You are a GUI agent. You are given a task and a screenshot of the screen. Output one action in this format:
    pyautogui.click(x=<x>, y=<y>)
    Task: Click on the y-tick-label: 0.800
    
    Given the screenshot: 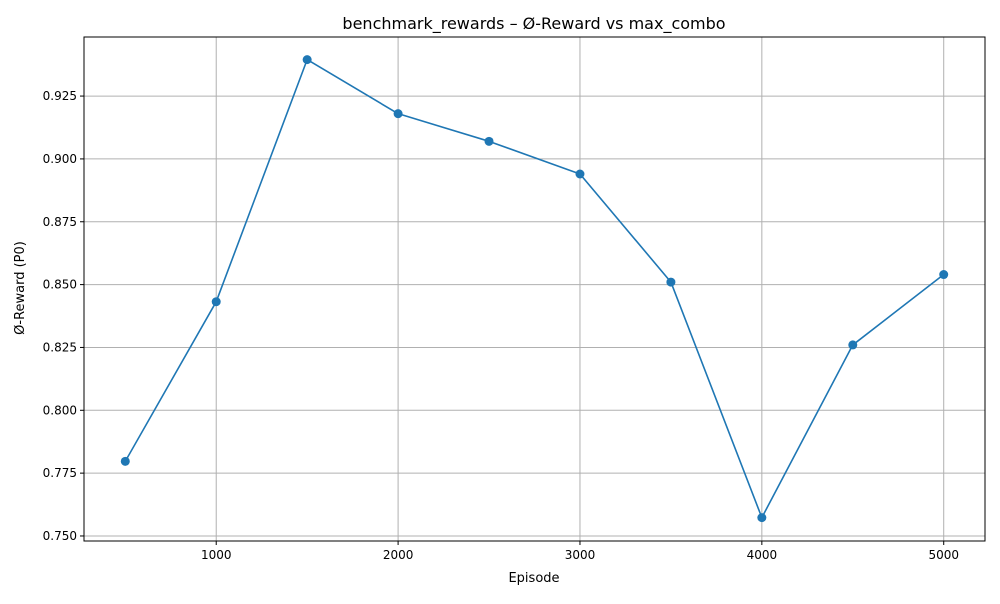 What is the action you would take?
    pyautogui.click(x=60, y=410)
    